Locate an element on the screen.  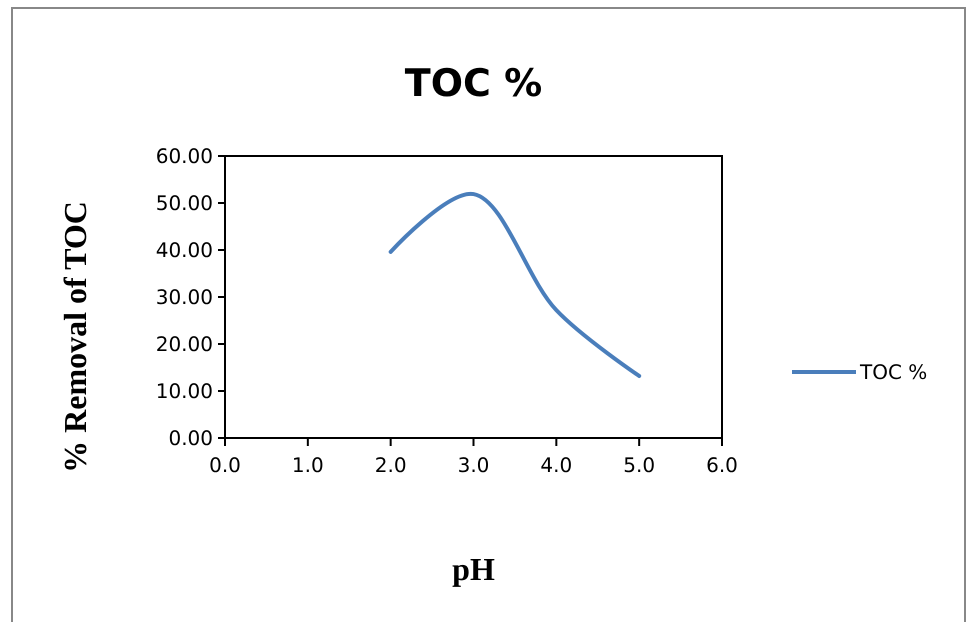
y-tick-label: 50.00 is located at coordinates (184, 203).